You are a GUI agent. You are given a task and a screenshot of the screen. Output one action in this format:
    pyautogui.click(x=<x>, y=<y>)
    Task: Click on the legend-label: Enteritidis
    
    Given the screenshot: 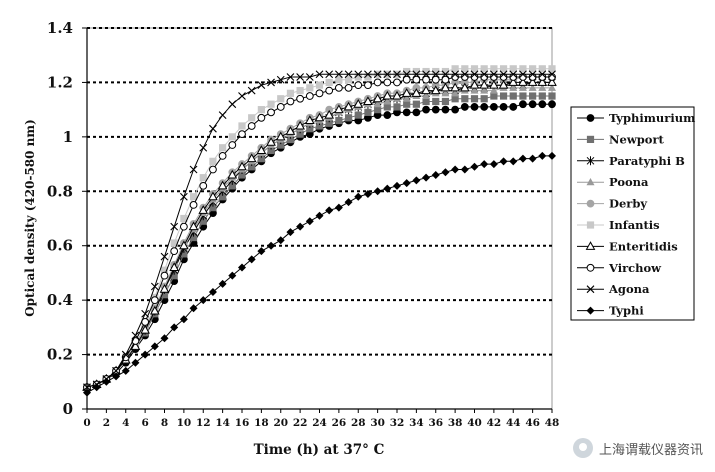 What is the action you would take?
    pyautogui.click(x=643, y=246)
    